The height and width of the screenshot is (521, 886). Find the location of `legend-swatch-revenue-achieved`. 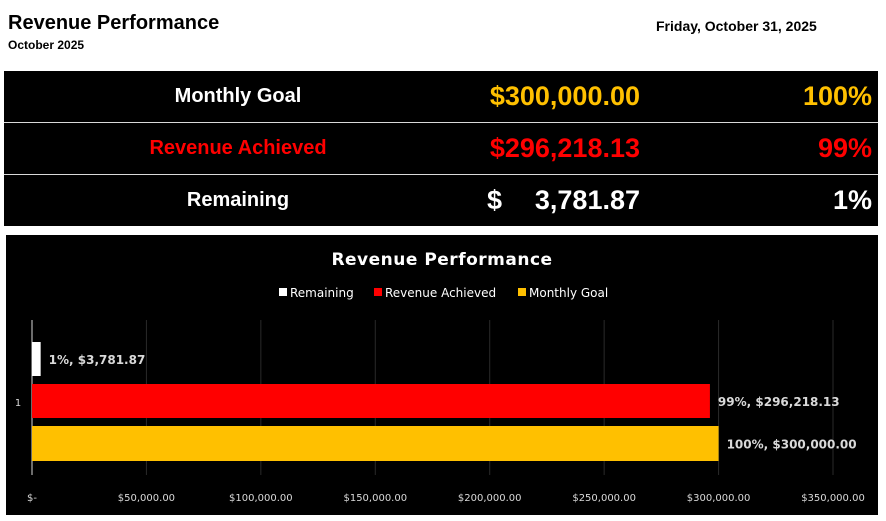

legend-swatch-revenue-achieved is located at coordinates (378, 292).